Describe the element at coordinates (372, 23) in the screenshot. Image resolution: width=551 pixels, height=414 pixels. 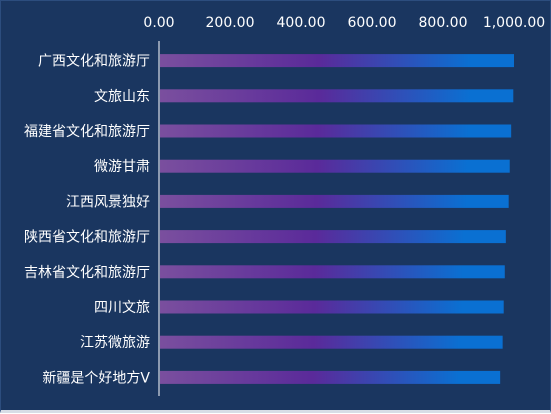
I see `x-tick-label: 600.00` at that location.